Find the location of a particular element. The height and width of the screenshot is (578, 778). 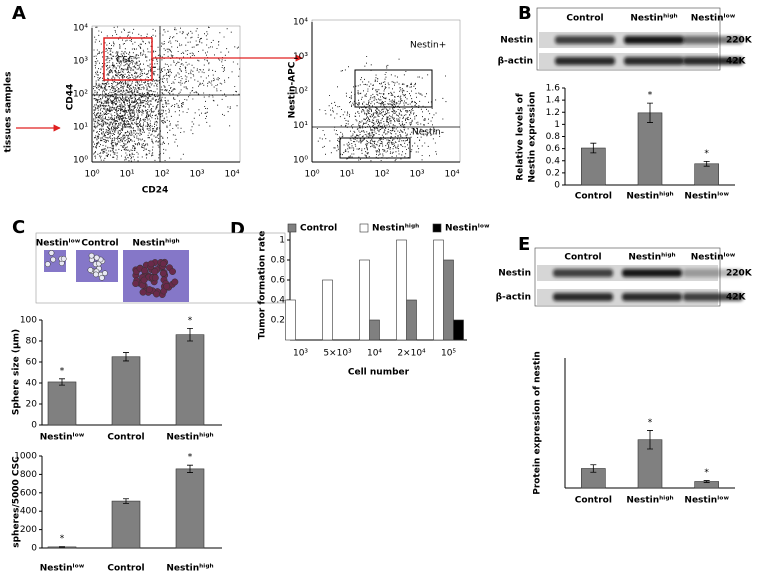

x-tick-label: 10³ is located at coordinates (300, 354).